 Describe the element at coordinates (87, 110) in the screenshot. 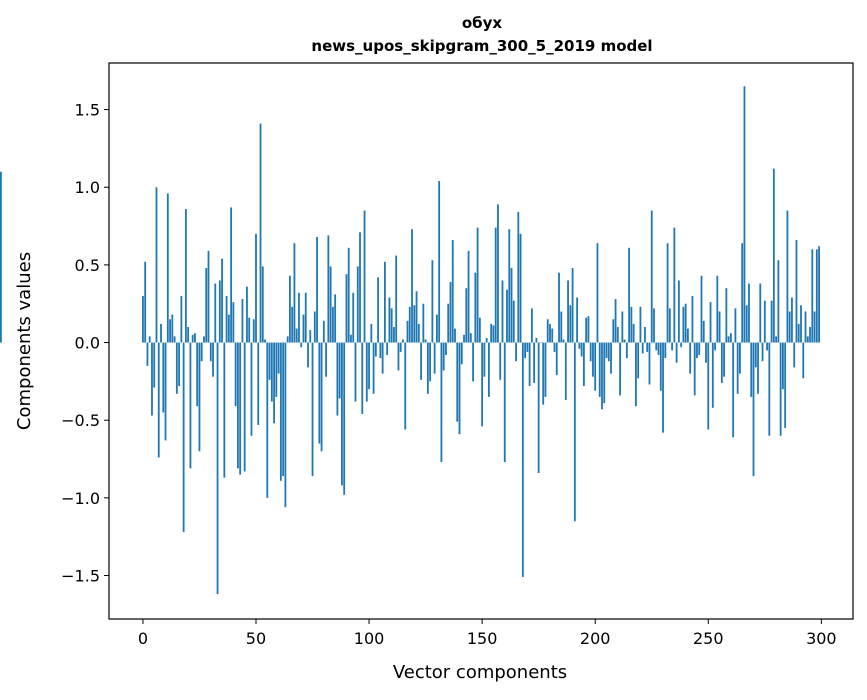

I see `y-tick-label: 1.5` at that location.